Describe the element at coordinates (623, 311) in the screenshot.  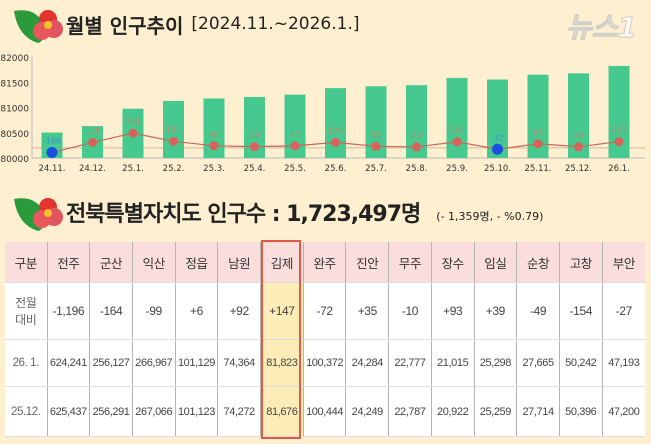
I see `table-cell: -27` at that location.